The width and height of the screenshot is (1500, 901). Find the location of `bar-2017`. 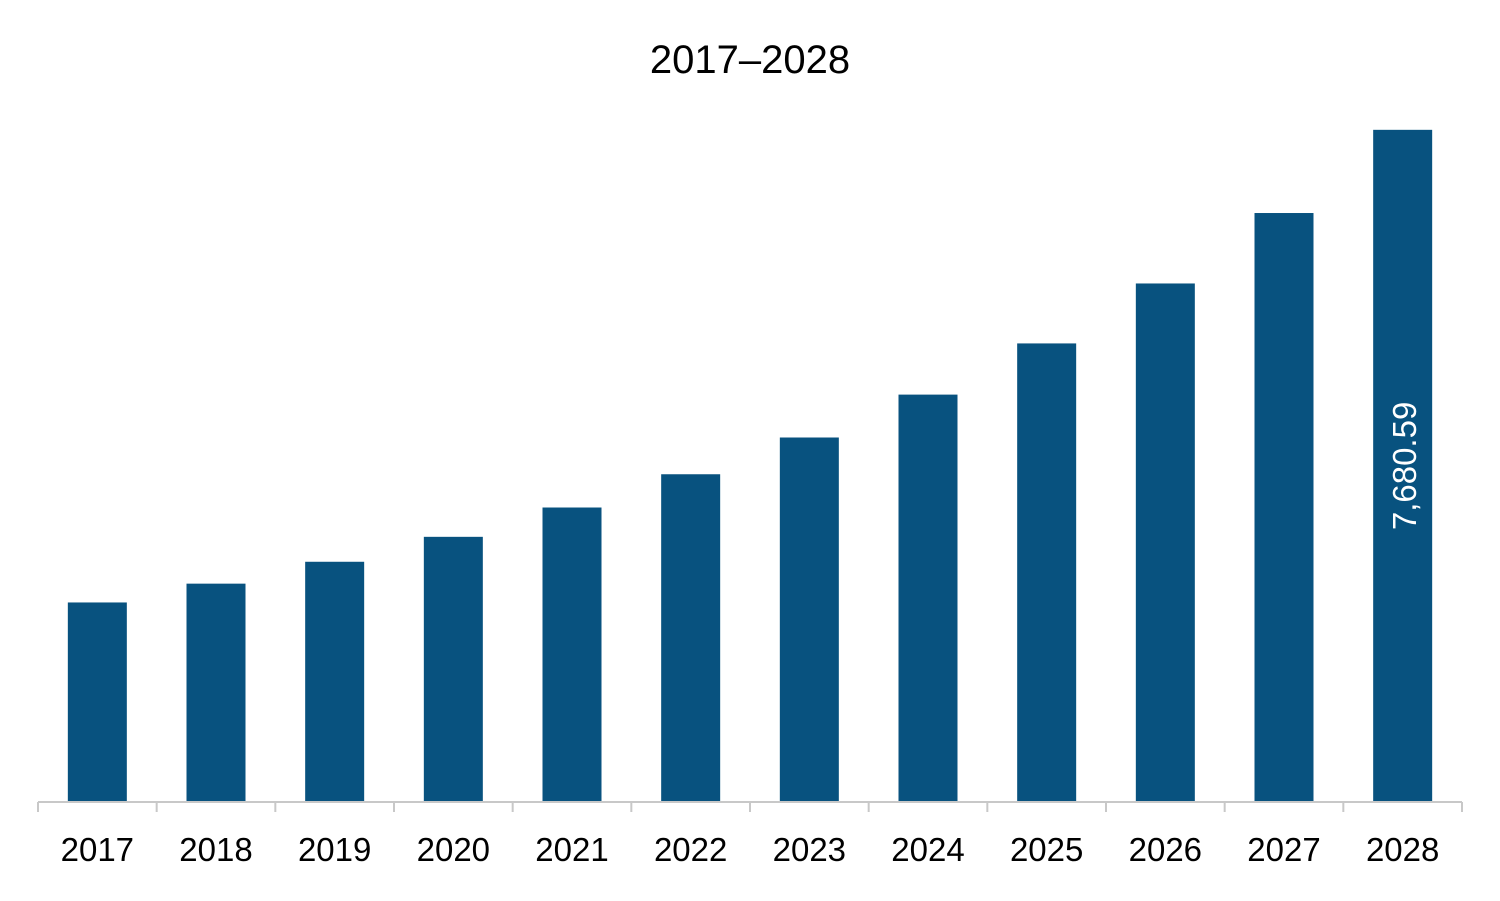

bar-2017 is located at coordinates (97, 702).